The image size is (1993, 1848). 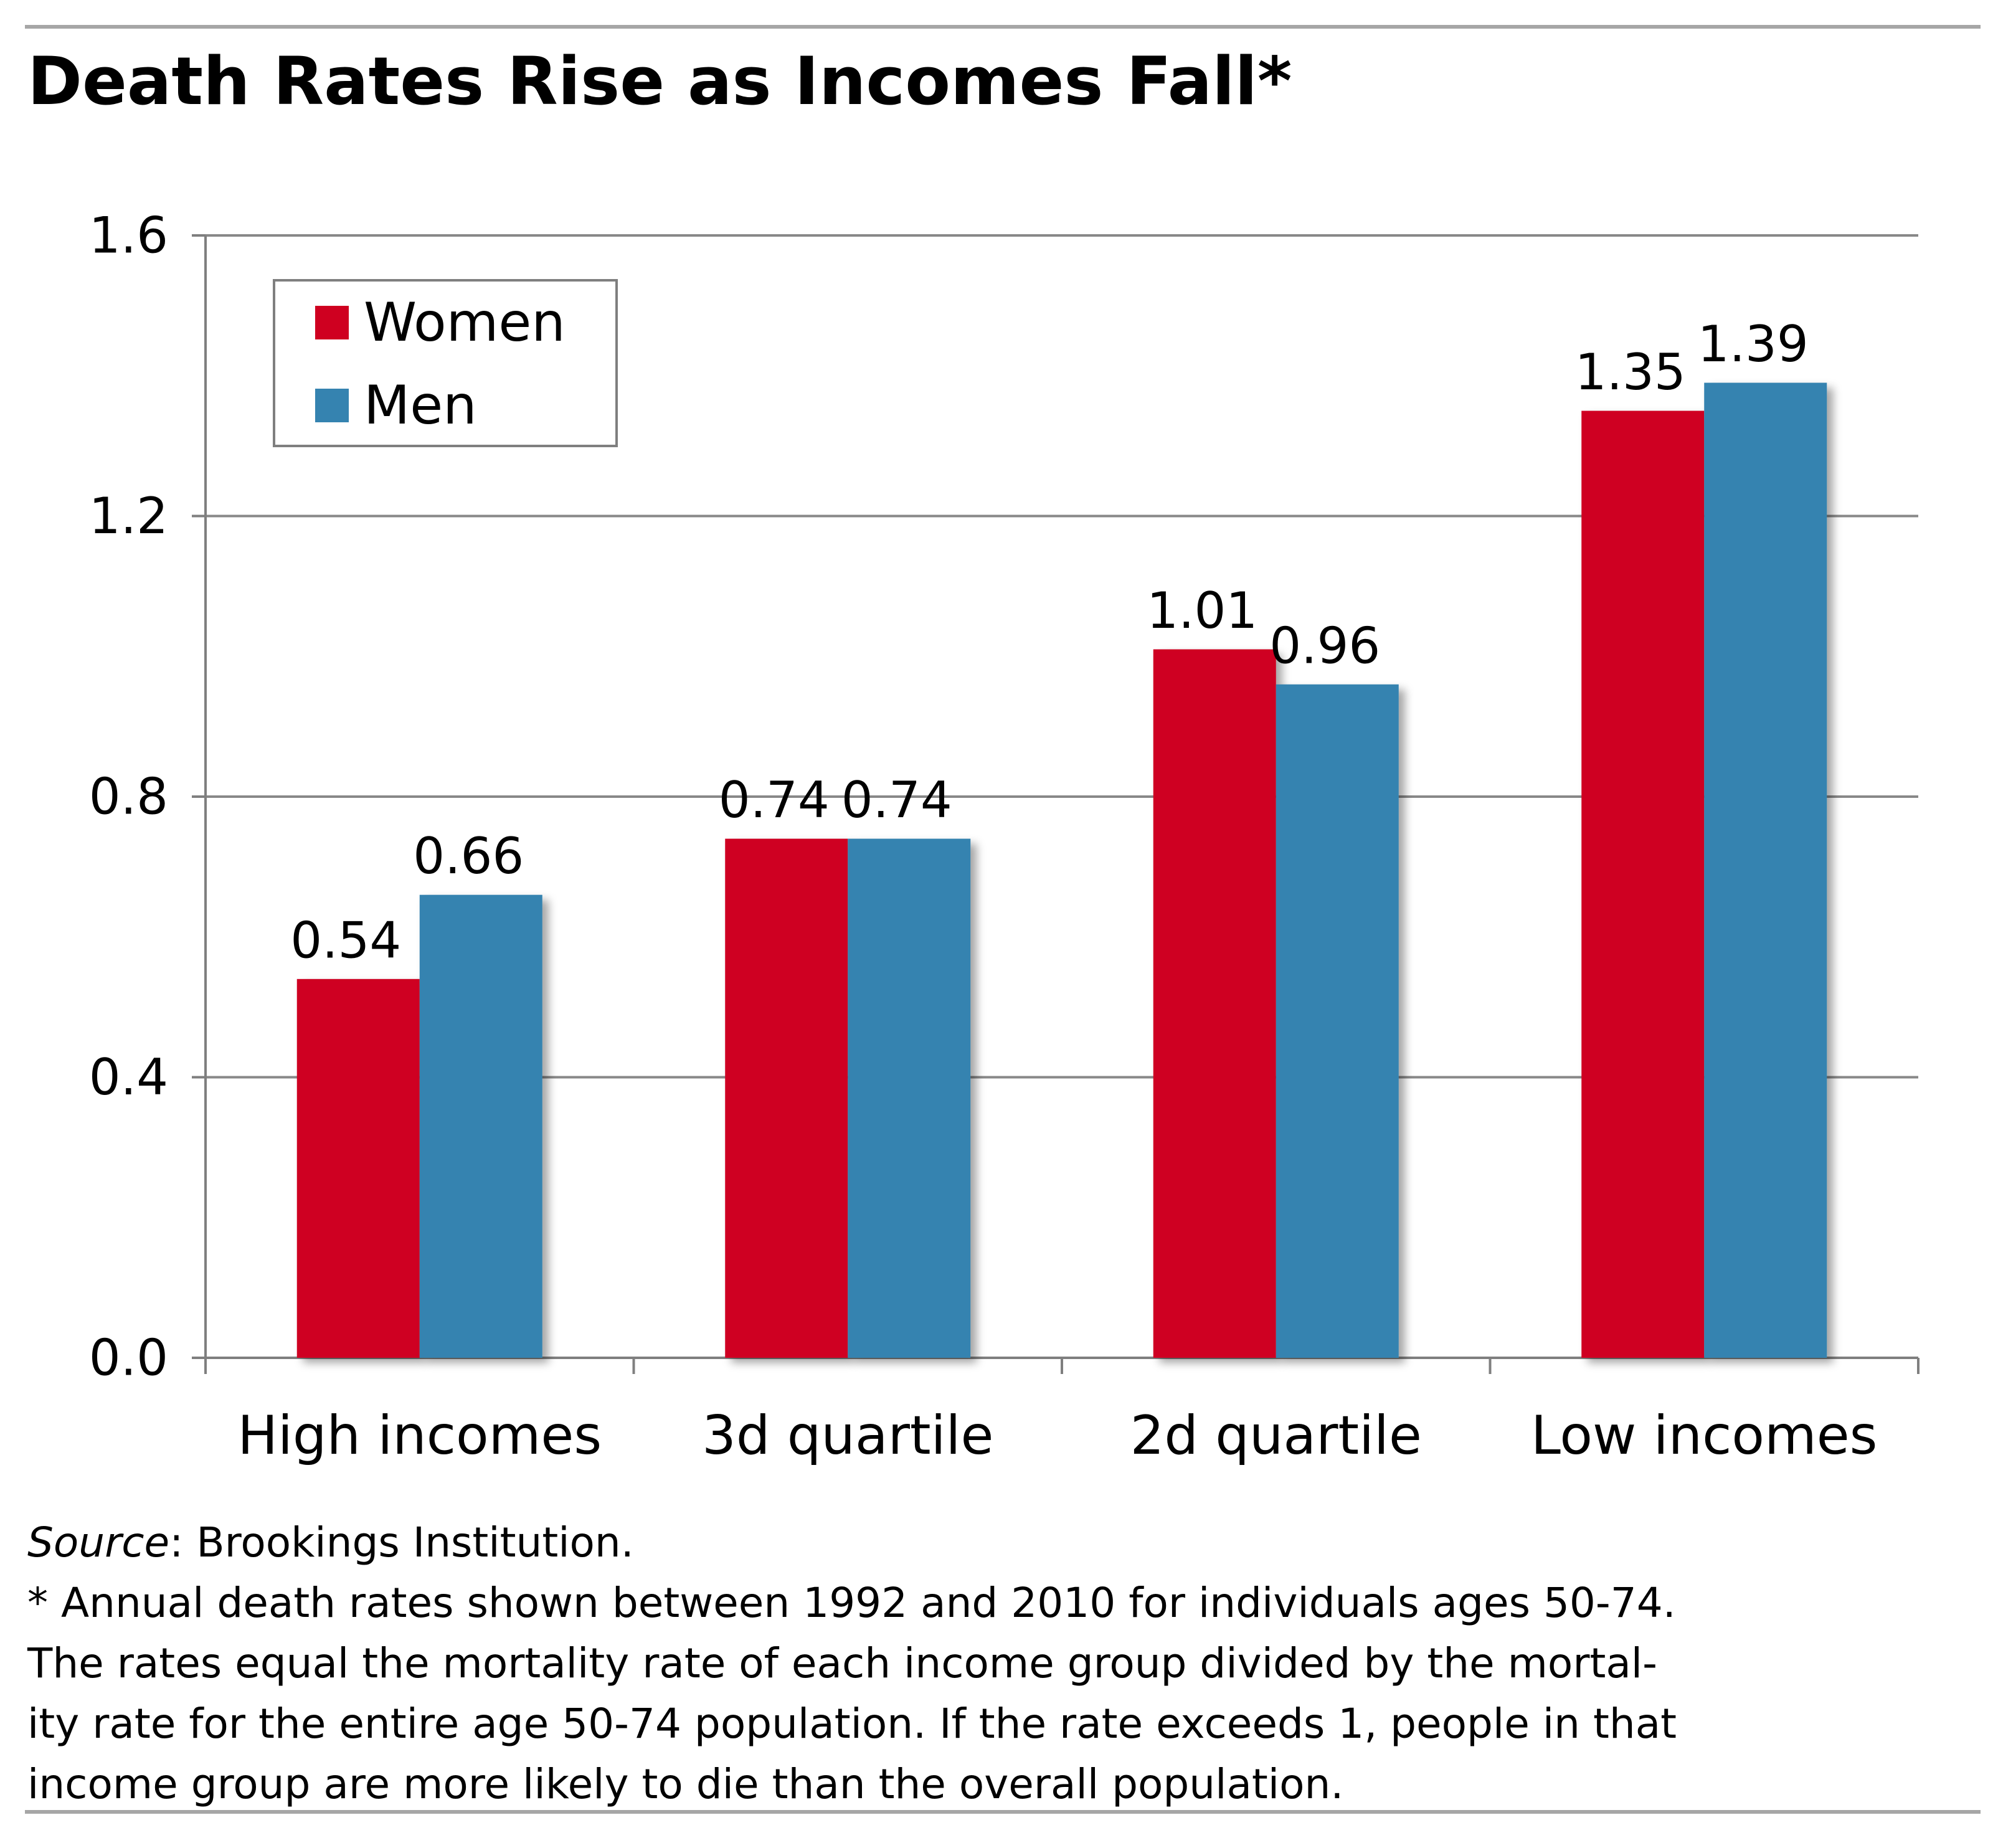 I want to click on x-tick-label: Low incomes, so click(x=1704, y=1436).